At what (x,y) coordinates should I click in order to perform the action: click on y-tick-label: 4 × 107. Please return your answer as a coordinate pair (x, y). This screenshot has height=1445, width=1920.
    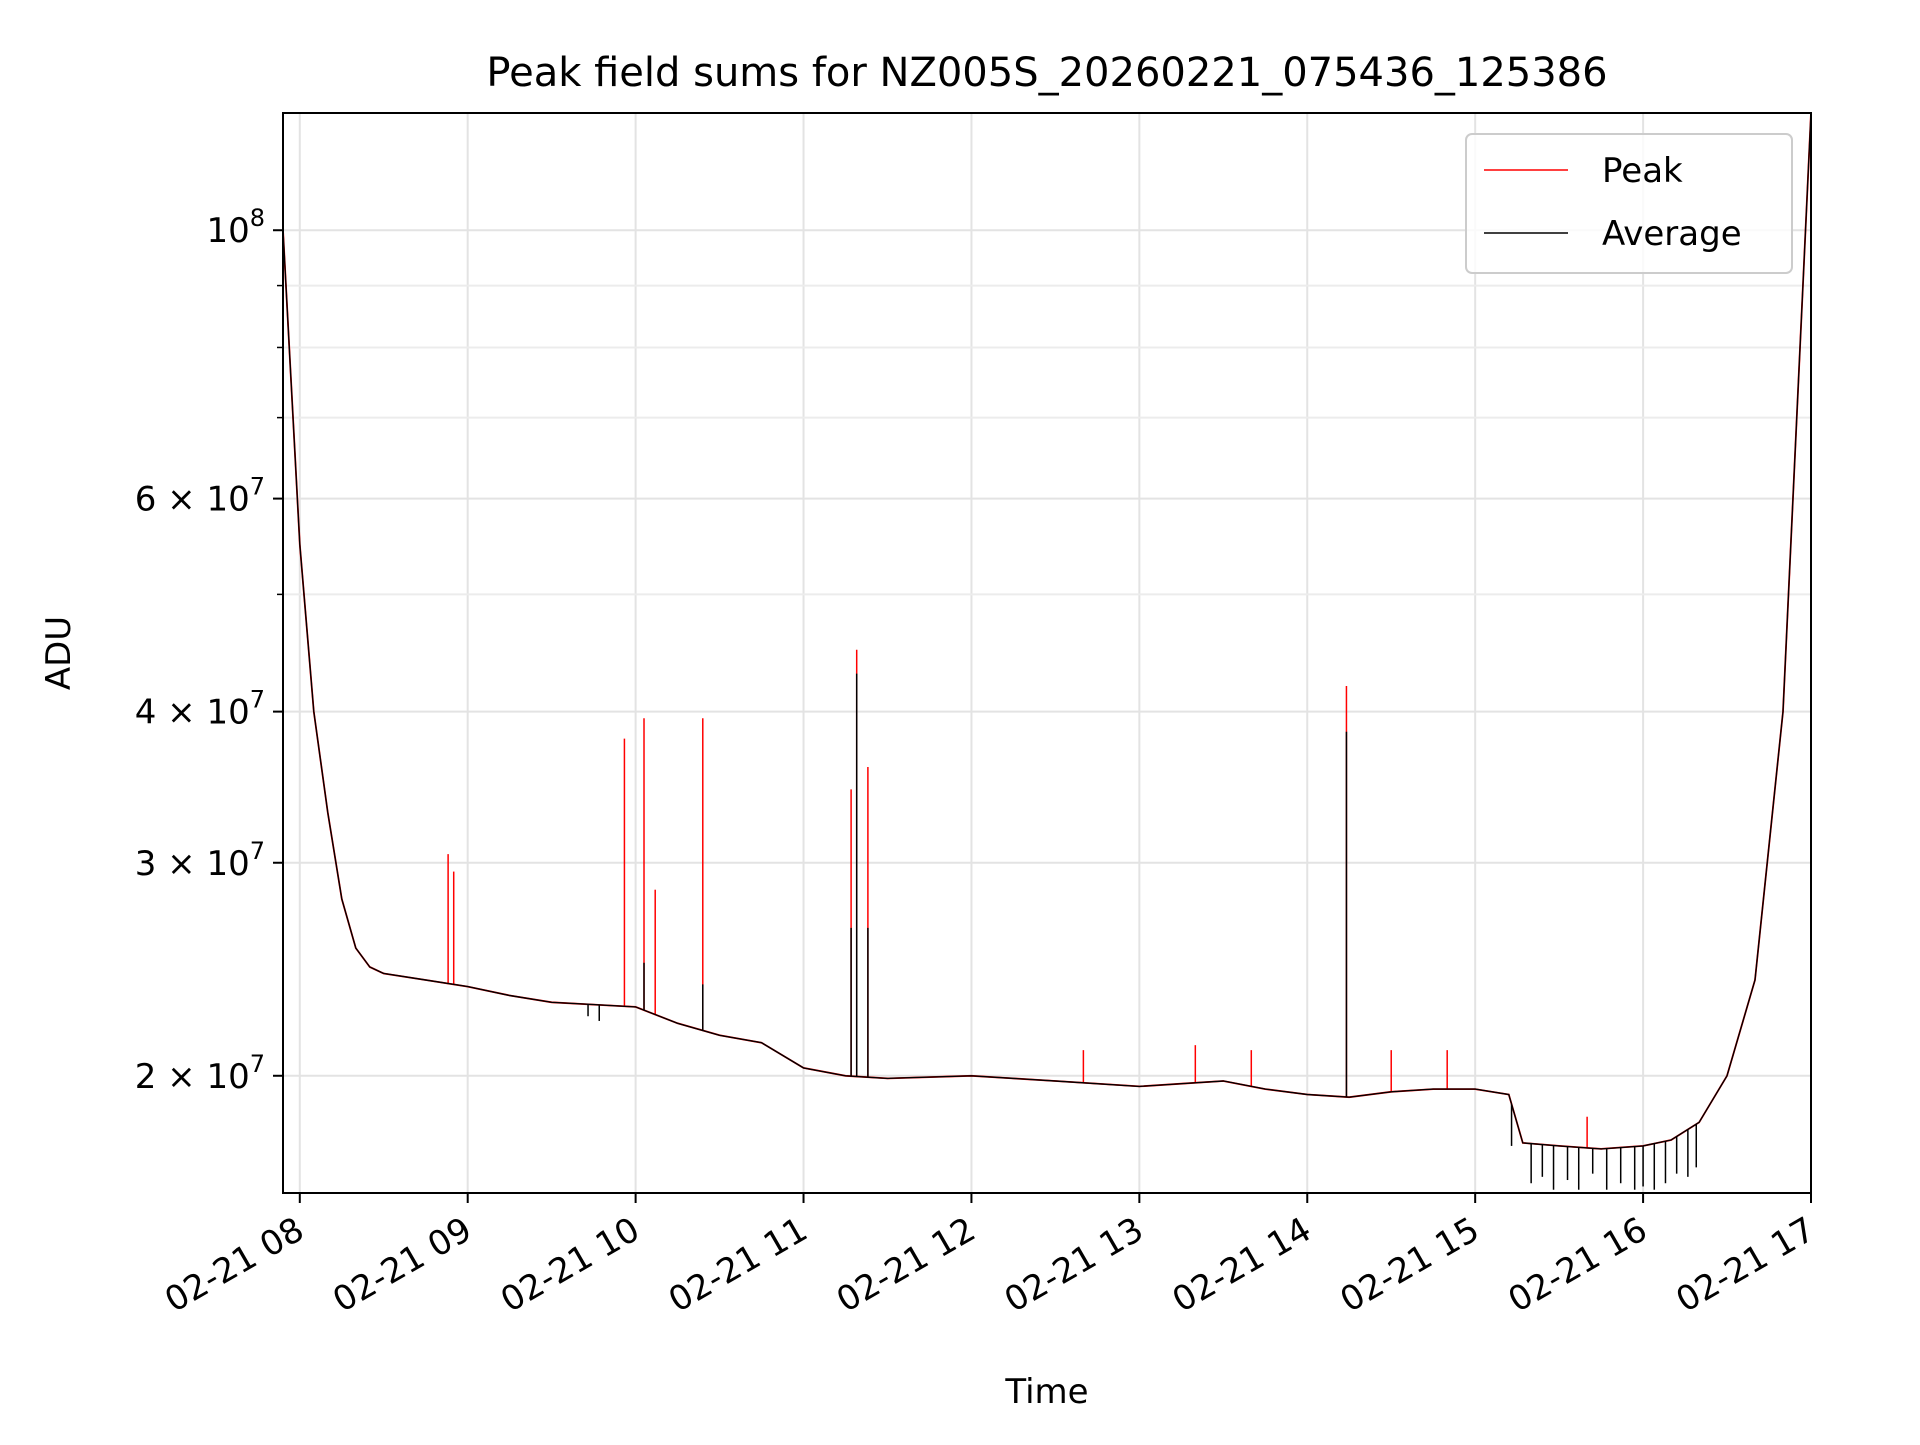
    Looking at the image, I should click on (200, 709).